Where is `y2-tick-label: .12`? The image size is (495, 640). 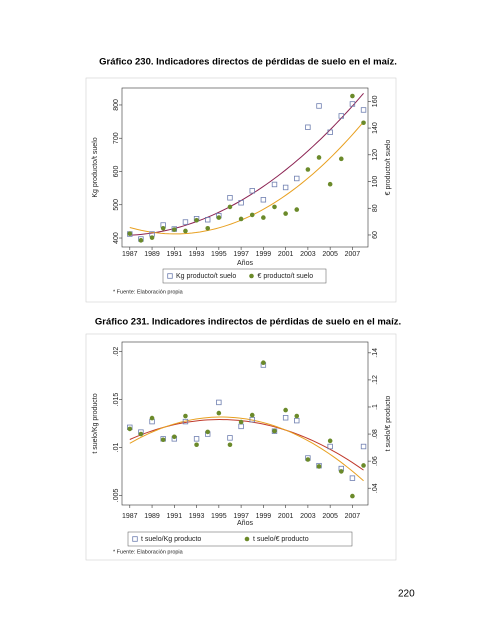 y2-tick-label: .12 is located at coordinates (375, 380).